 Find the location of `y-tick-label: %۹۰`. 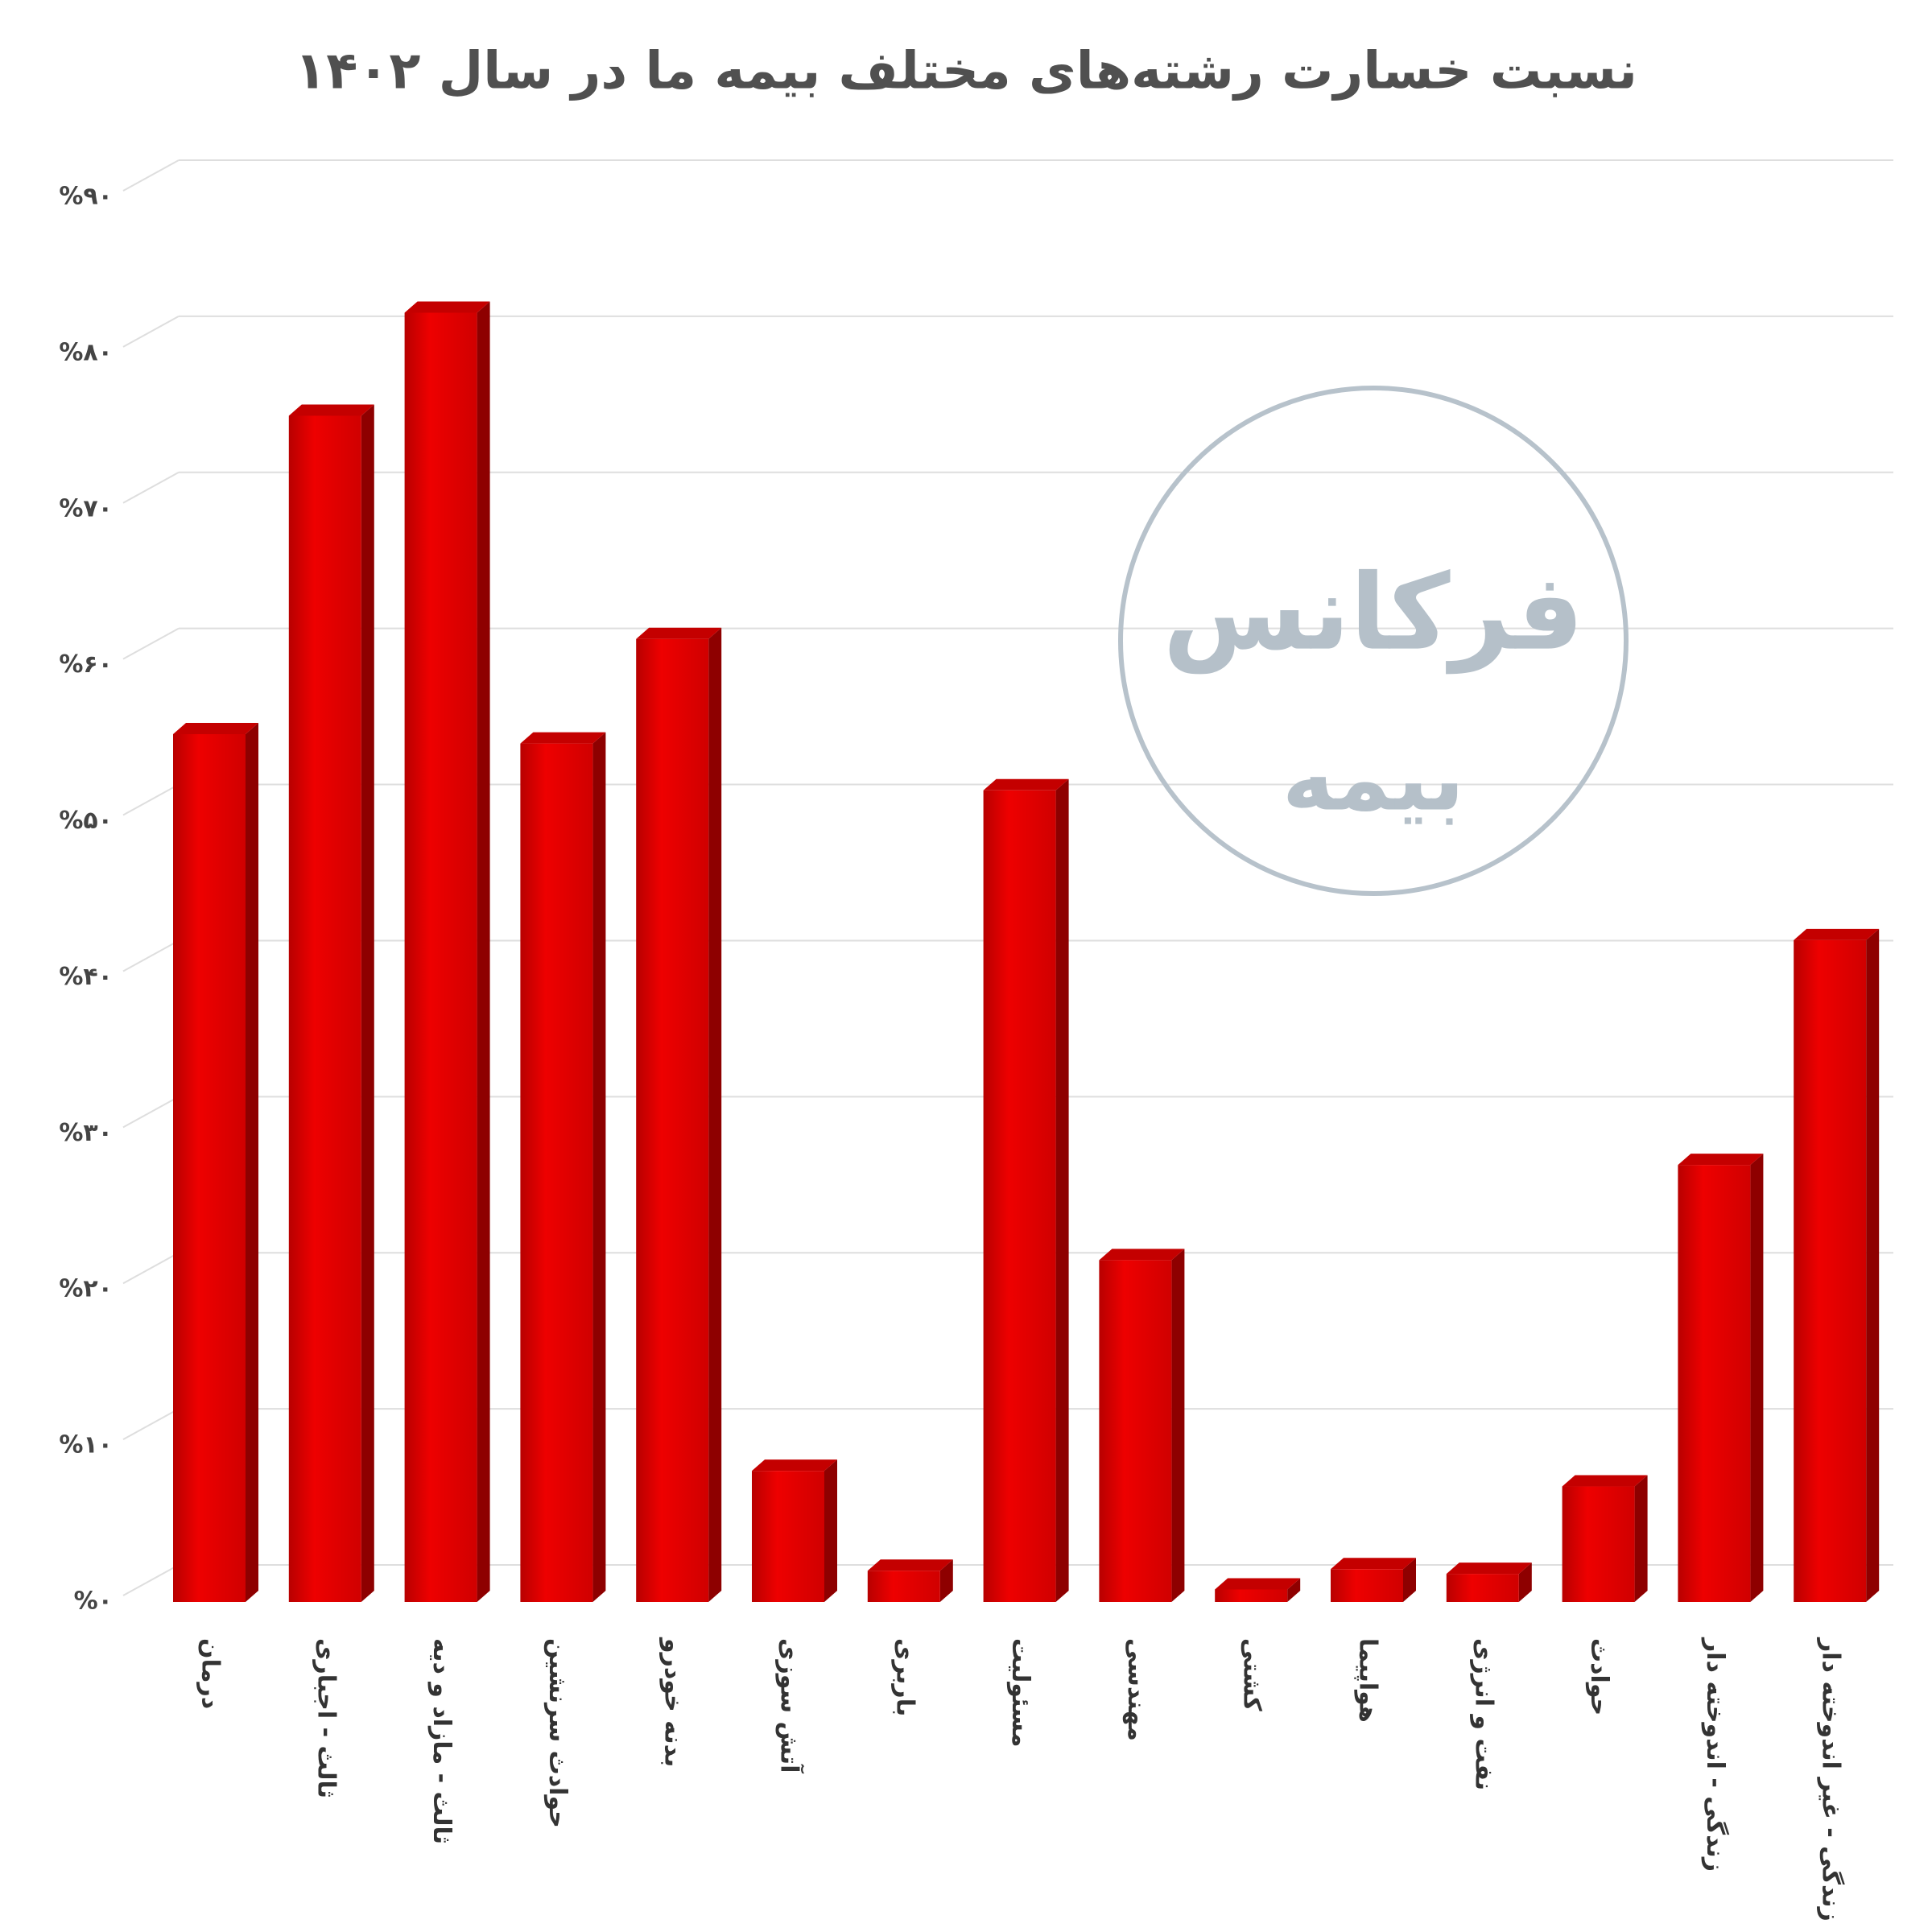

y-tick-label: %۹۰ is located at coordinates (86, 197).